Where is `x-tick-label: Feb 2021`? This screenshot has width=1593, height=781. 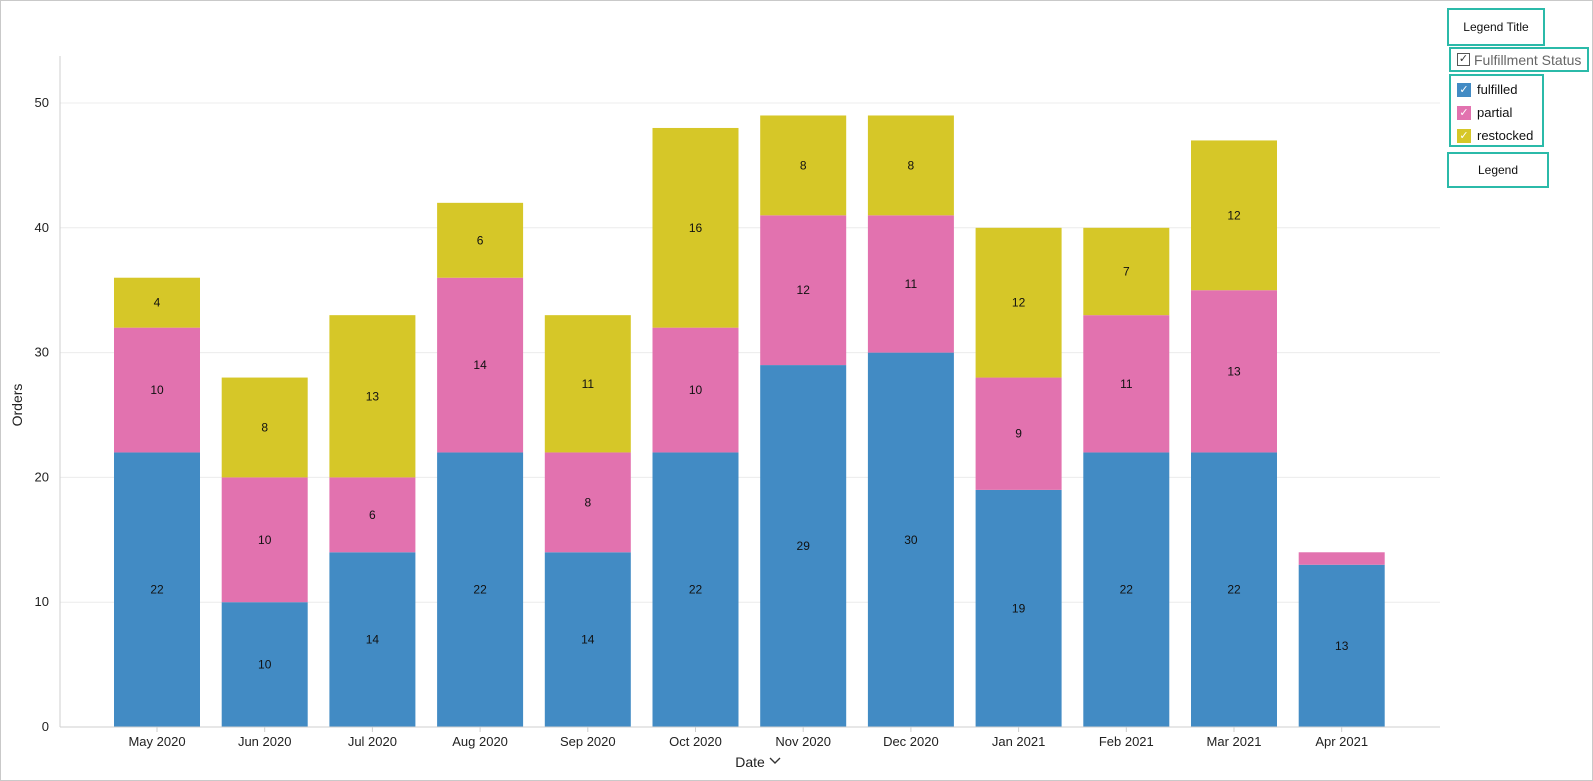 x-tick-label: Feb 2021 is located at coordinates (1126, 741).